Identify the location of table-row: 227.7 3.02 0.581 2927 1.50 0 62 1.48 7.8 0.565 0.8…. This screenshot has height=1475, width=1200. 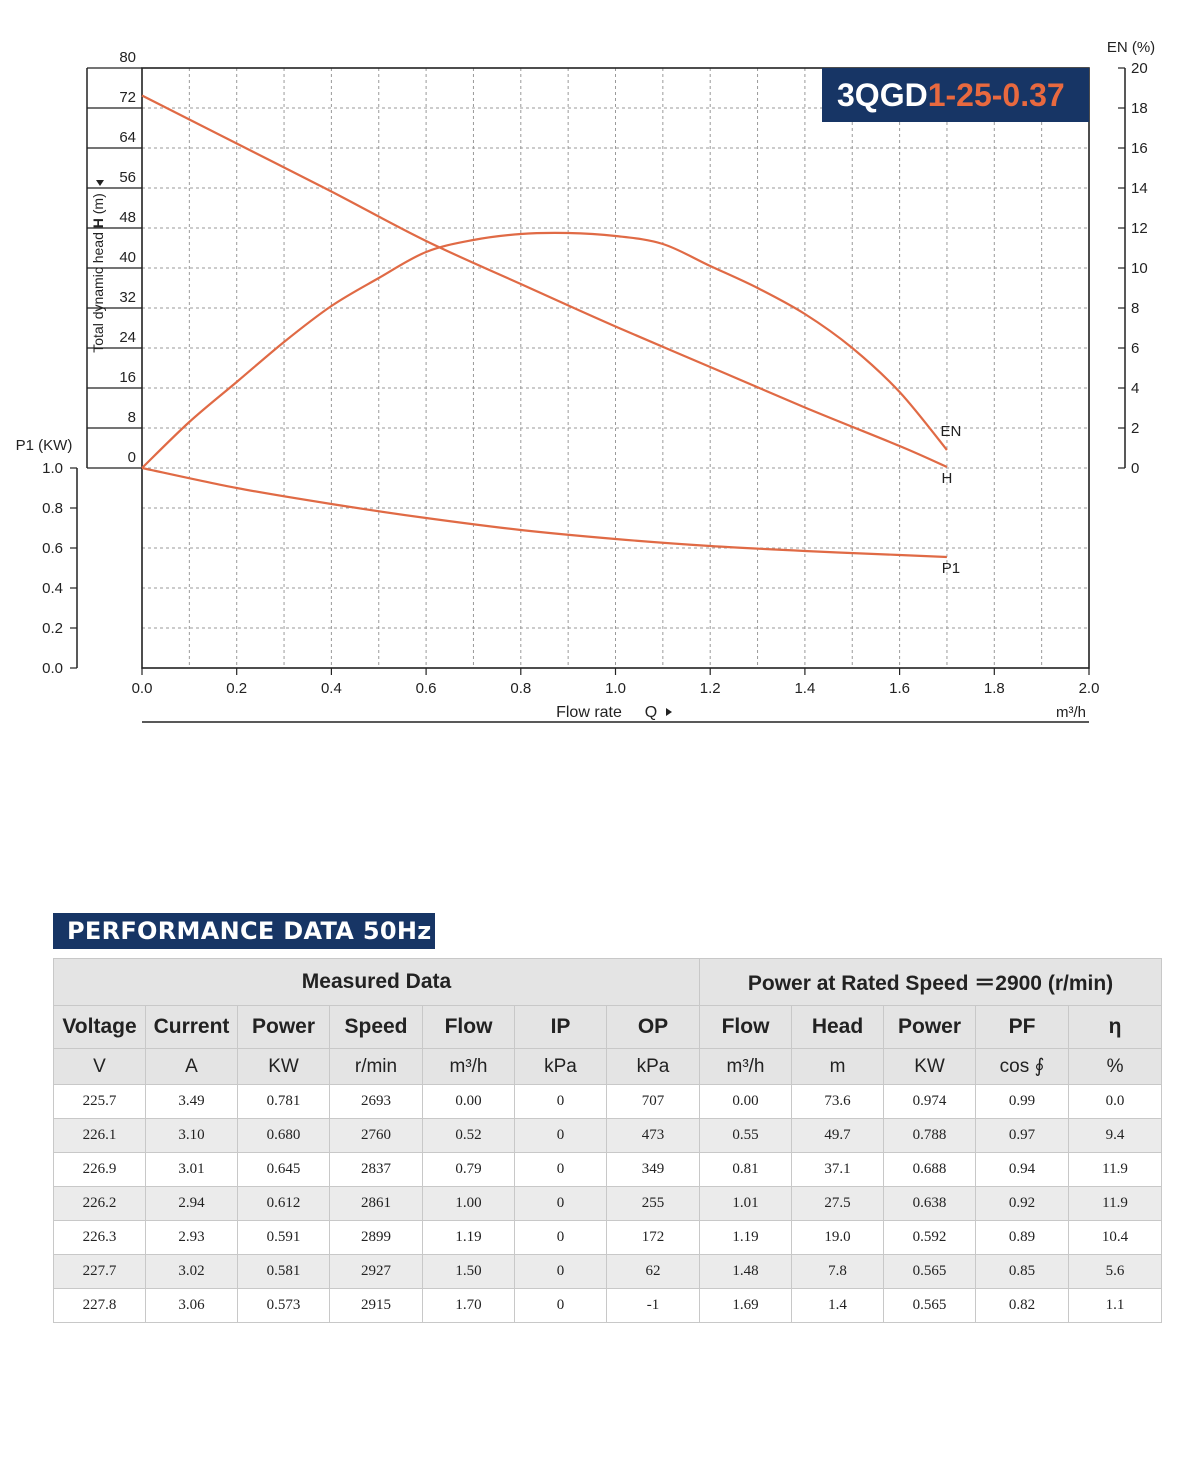
(608, 1271).